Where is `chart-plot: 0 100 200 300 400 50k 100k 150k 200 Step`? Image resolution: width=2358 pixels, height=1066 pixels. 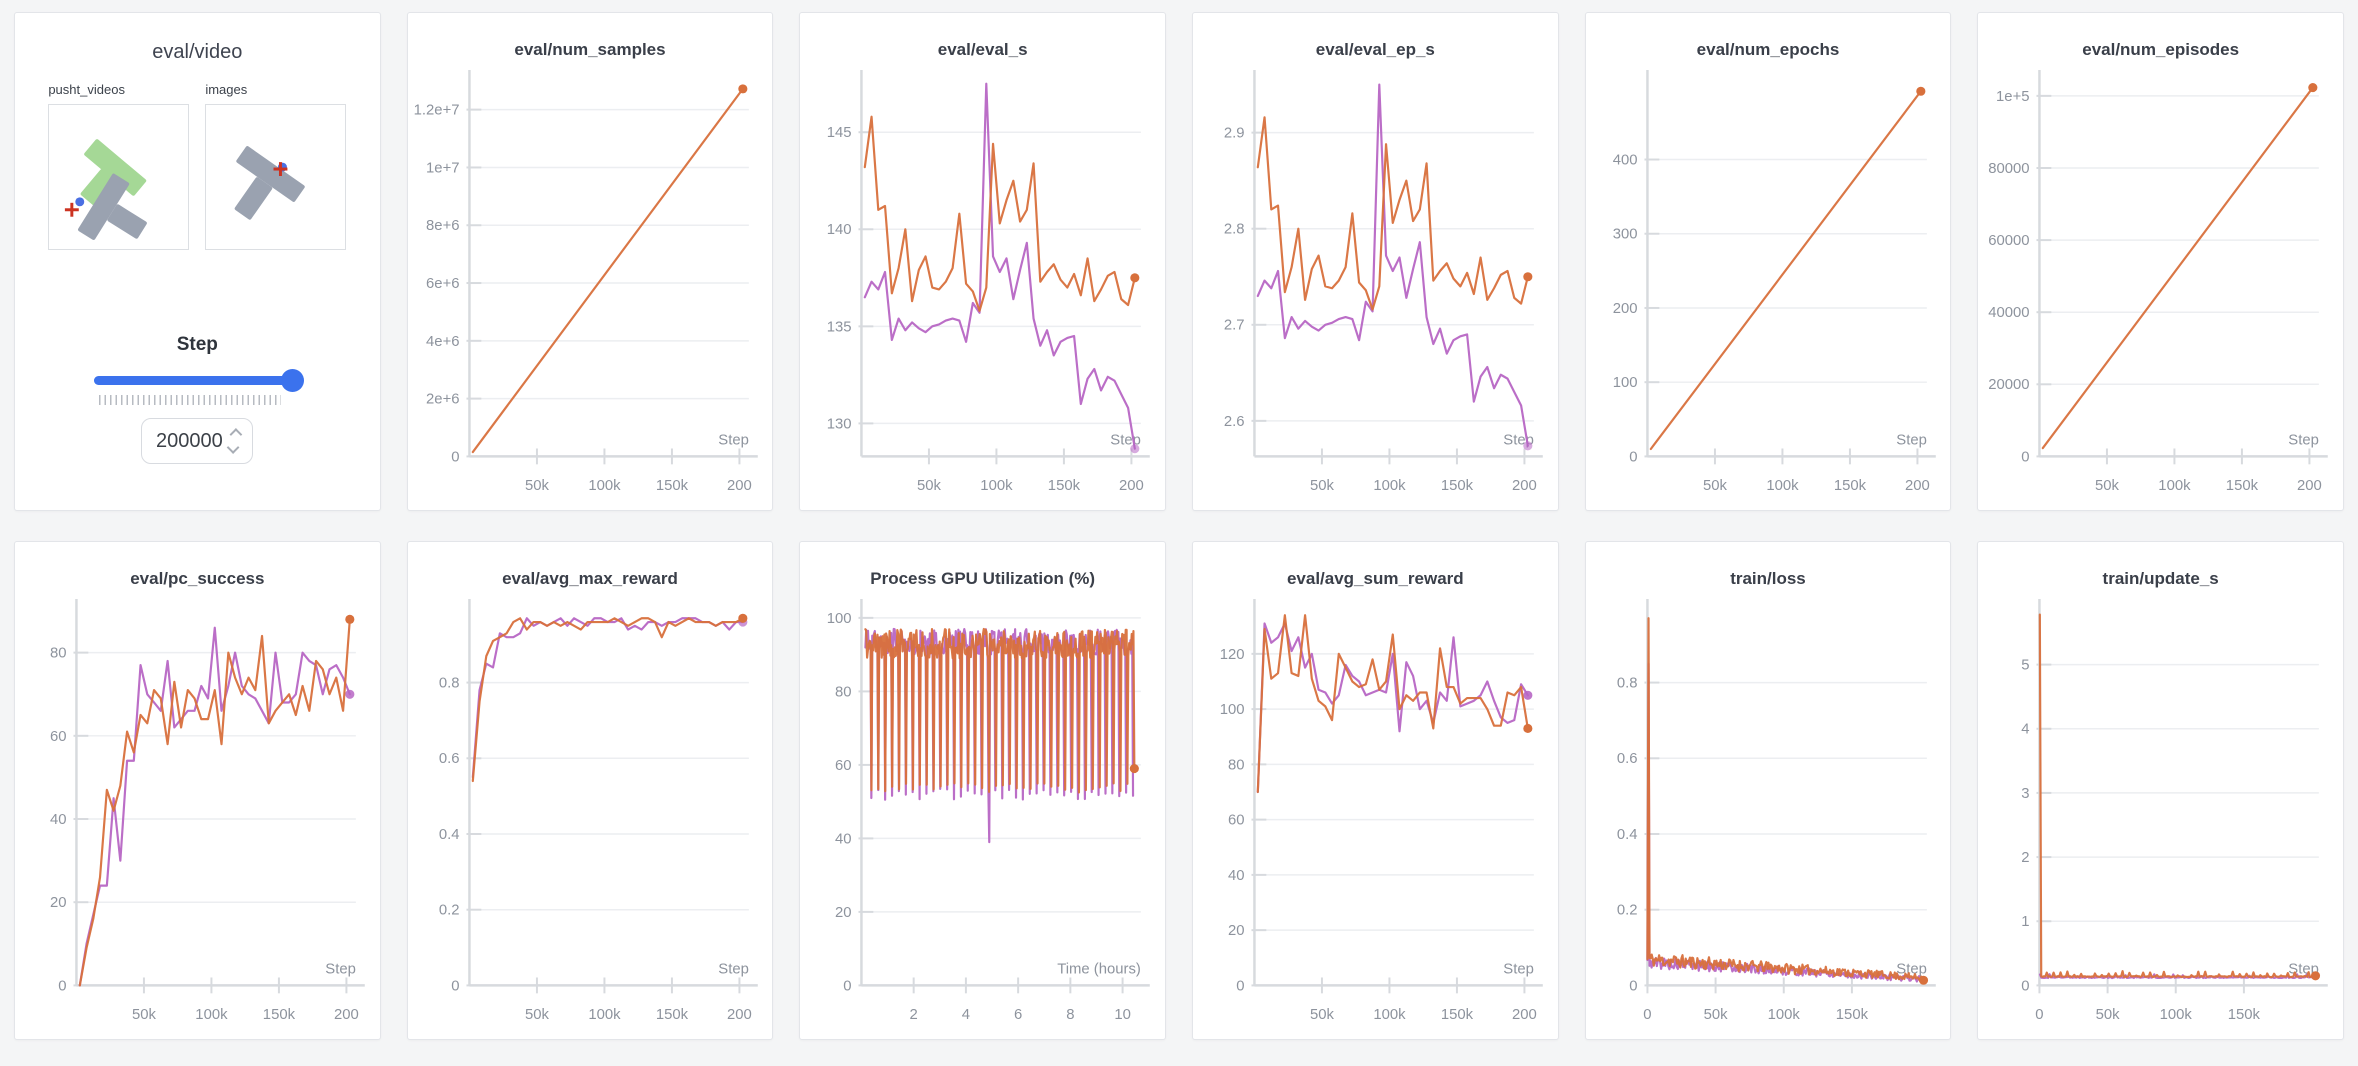 chart-plot: 0 100 200 300 400 50k 100k 150k 200 Step is located at coordinates (1768, 285).